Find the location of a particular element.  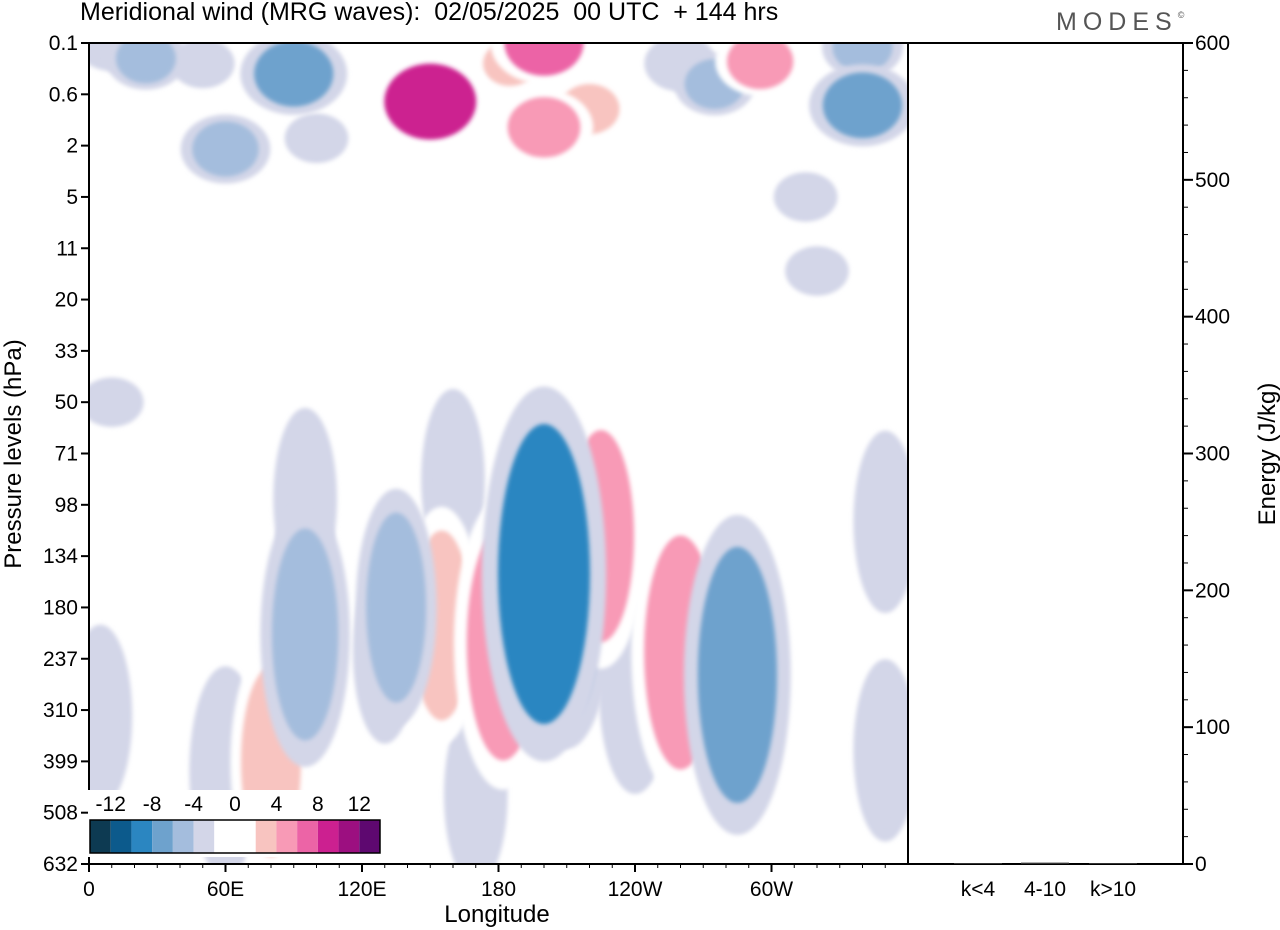

energy-tick-label: 100 is located at coordinates (1212, 727).